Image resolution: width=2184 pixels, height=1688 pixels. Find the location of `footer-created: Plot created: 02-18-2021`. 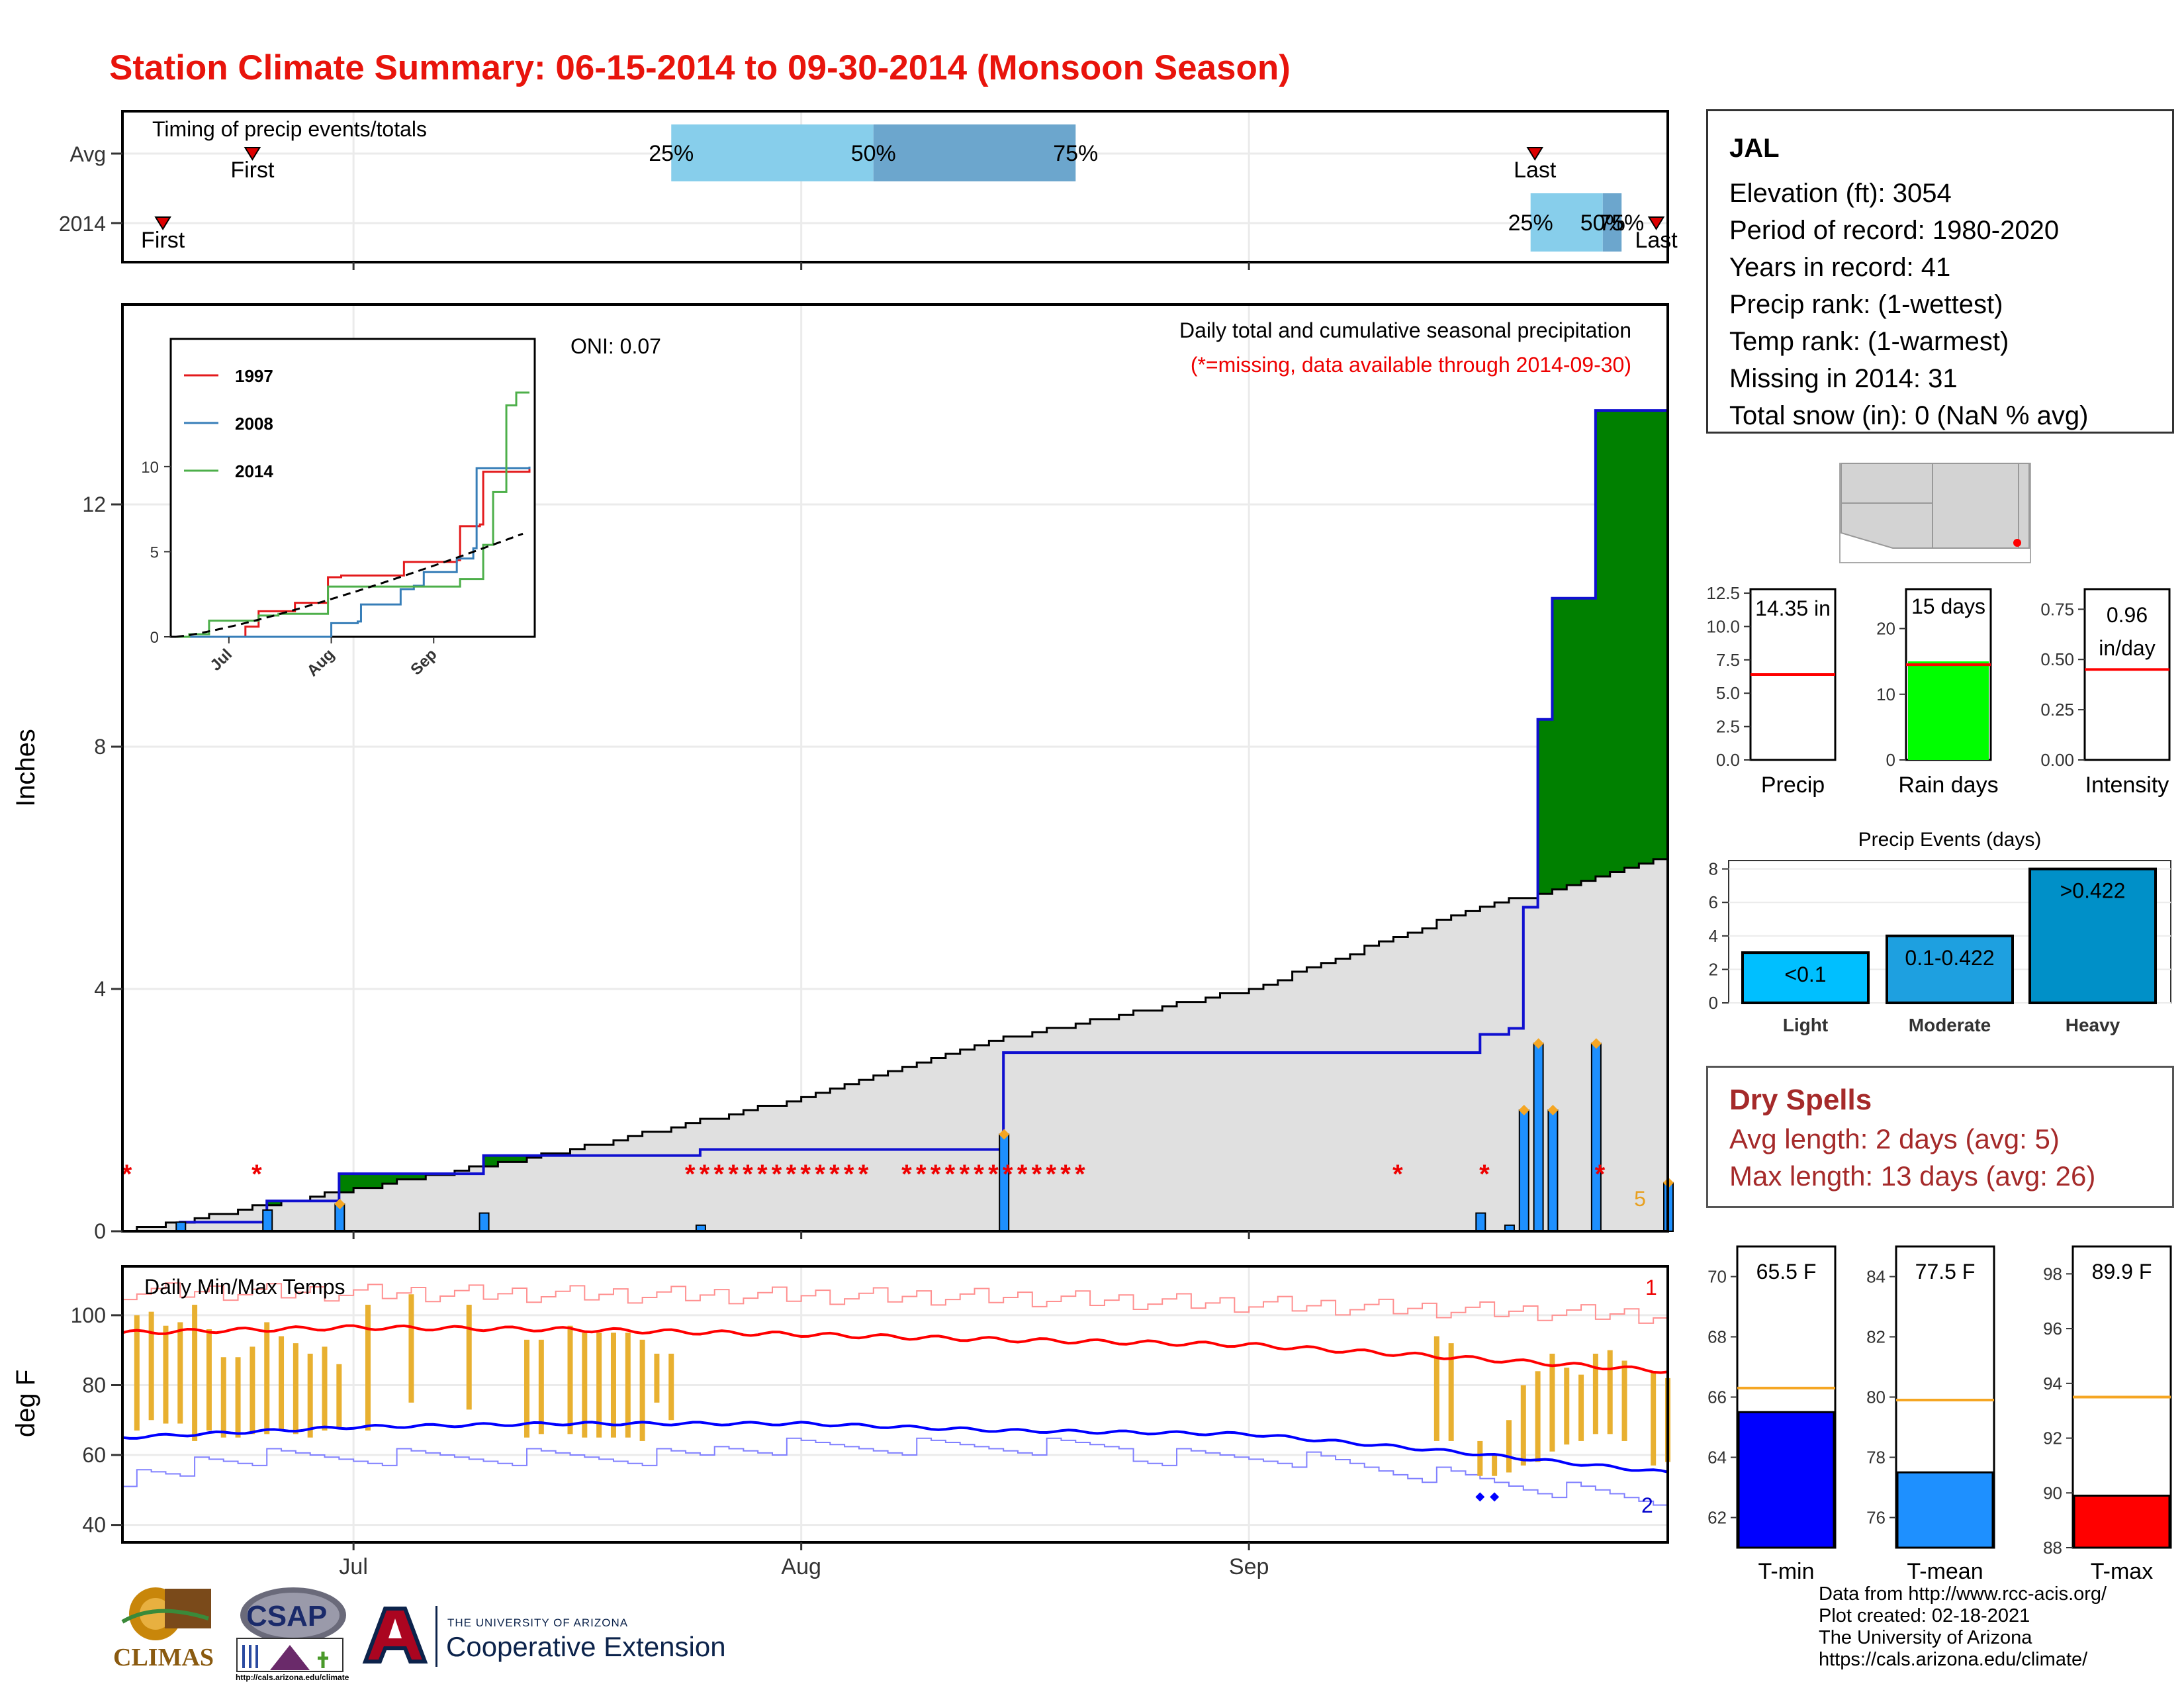

footer-created: Plot created: 02-18-2021 is located at coordinates (1925, 1615).